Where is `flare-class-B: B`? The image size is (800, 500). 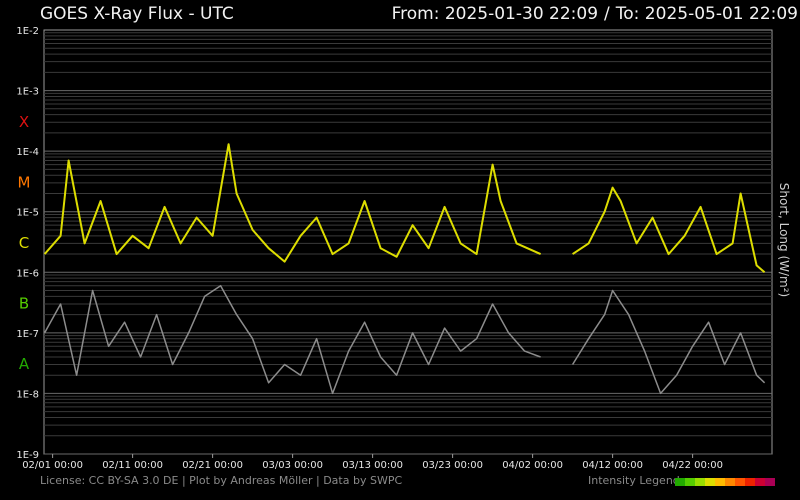
flare-class-B: B is located at coordinates (24, 304).